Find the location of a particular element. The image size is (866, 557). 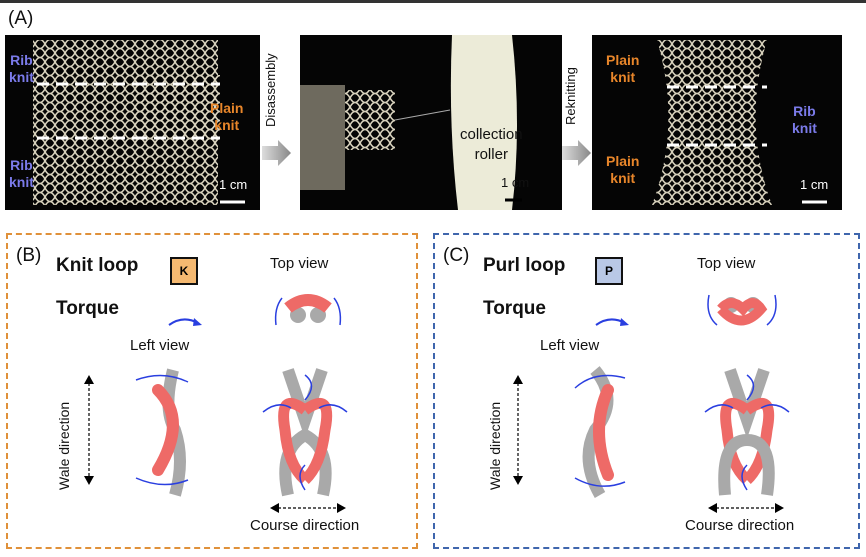

photo-reknitted-fabric: Plain knit Rib knit Plain knit 1 cm is located at coordinates (717, 122).